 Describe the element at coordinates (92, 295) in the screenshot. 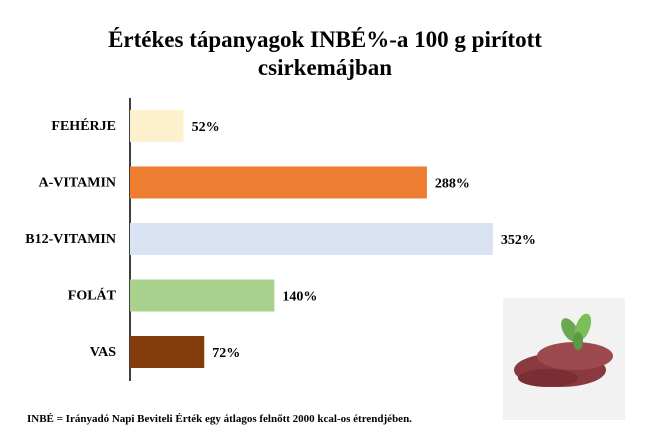

I see `category-label: FOLÁT` at that location.